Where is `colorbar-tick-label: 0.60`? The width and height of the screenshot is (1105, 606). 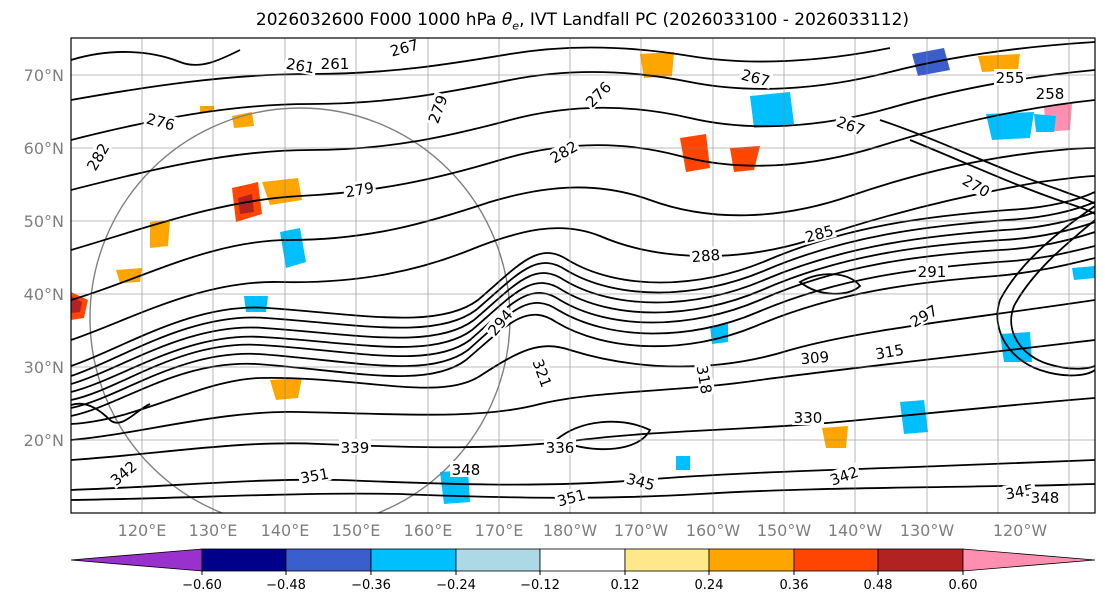 colorbar-tick-label: 0.60 is located at coordinates (963, 585).